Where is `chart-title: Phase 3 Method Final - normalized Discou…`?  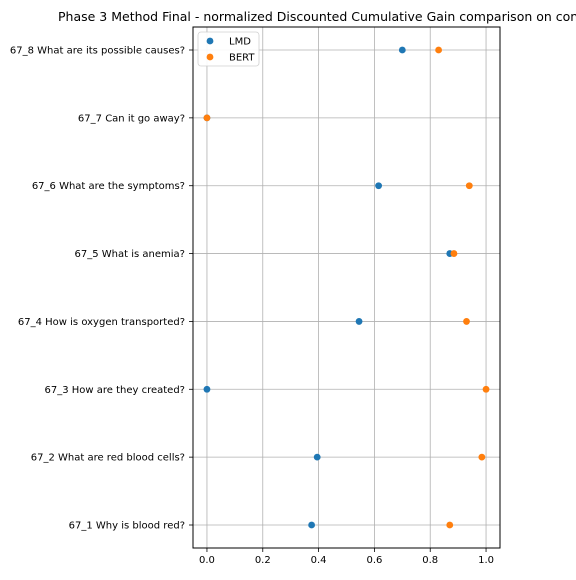 chart-title: Phase 3 Method Final - normalized Discou… is located at coordinates (317, 16).